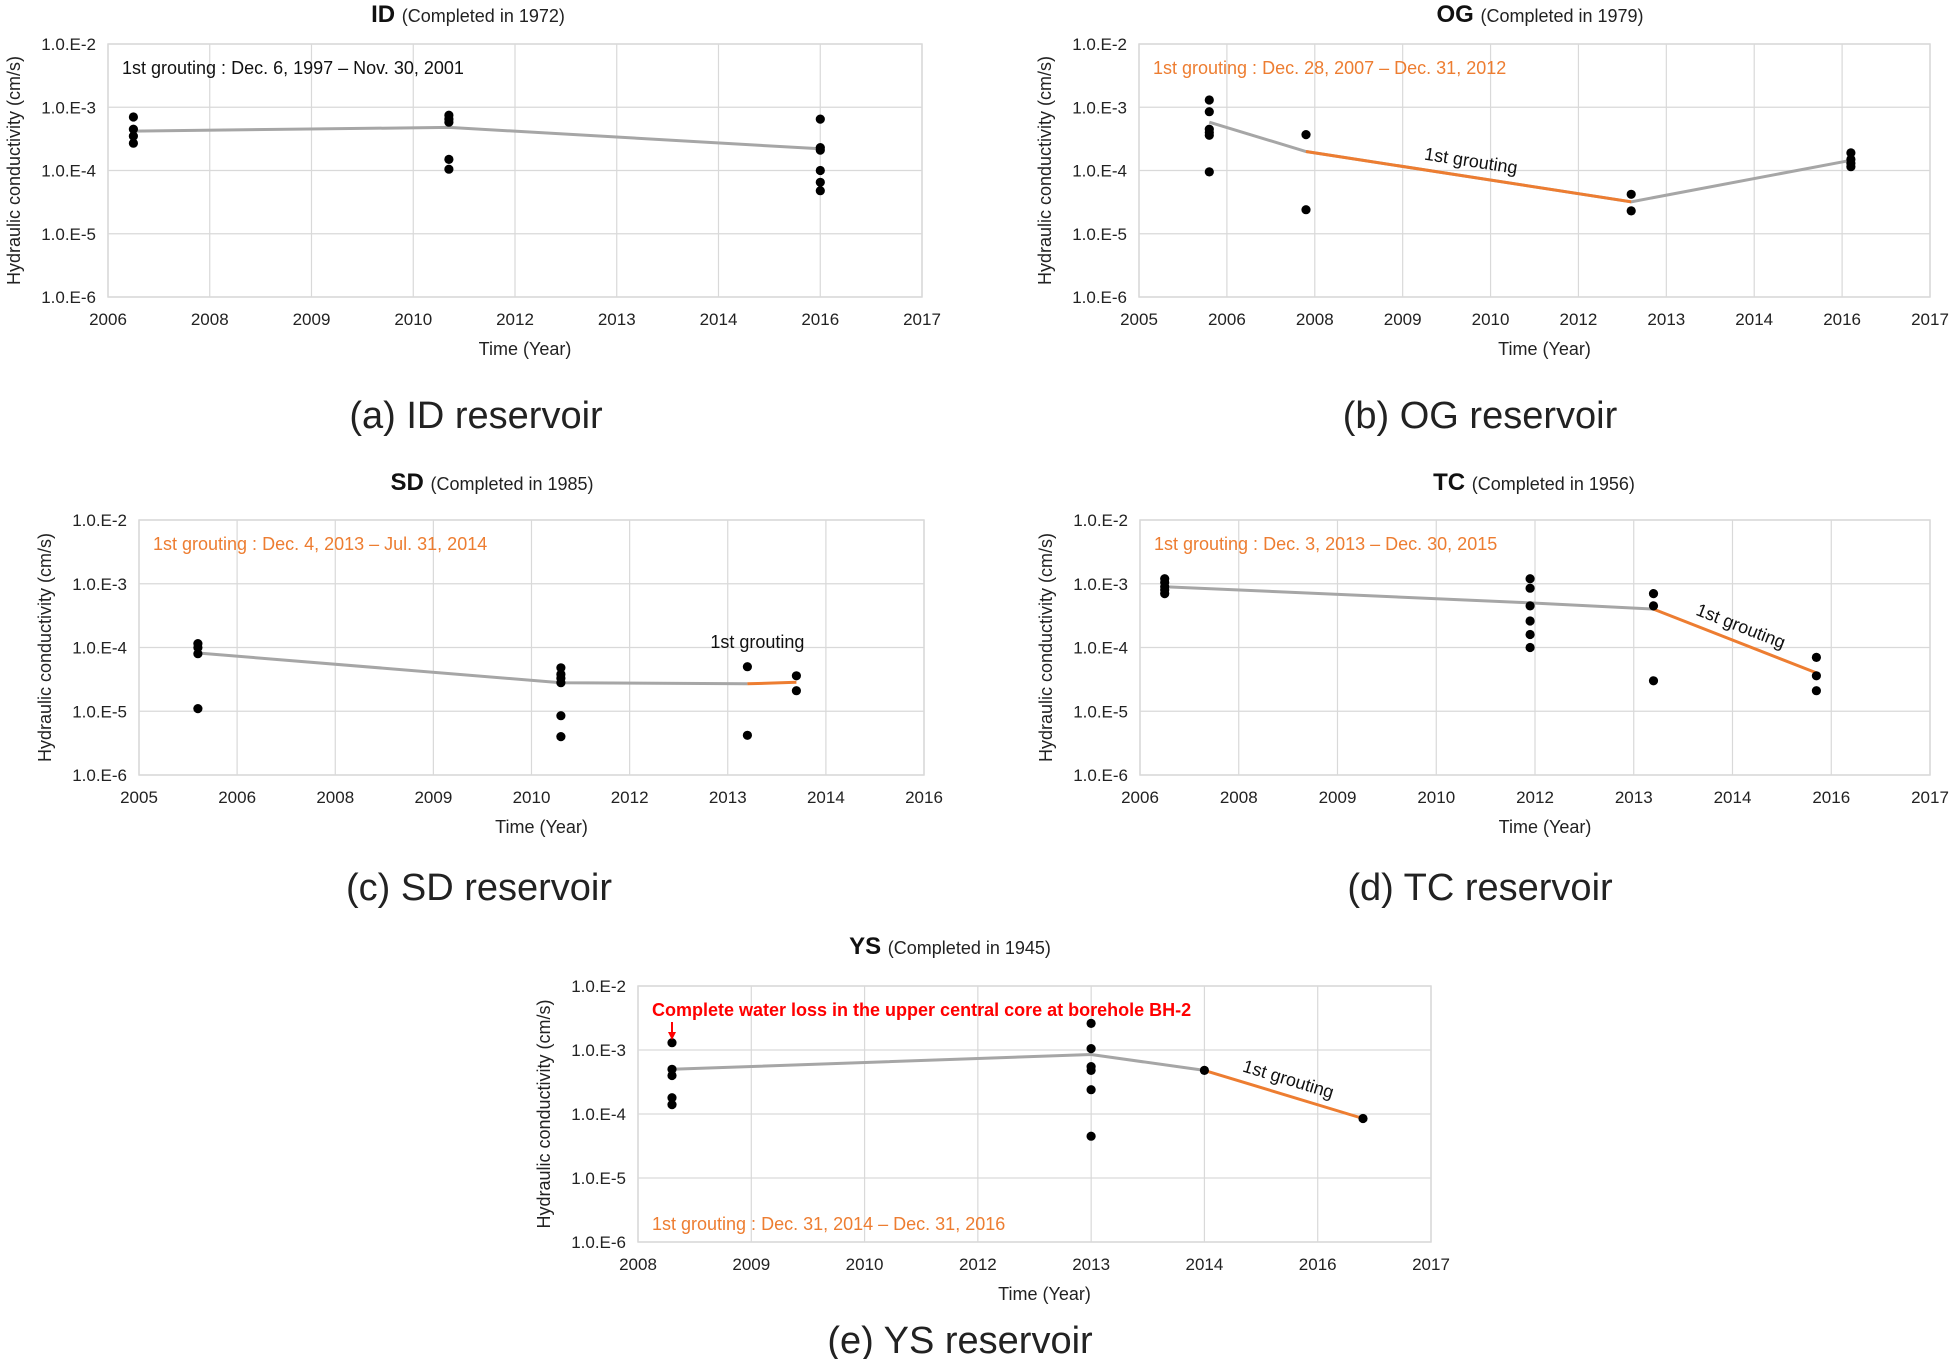 This screenshot has width=1951, height=1359. I want to click on x-tick-label: 2016, so click(1842, 319).